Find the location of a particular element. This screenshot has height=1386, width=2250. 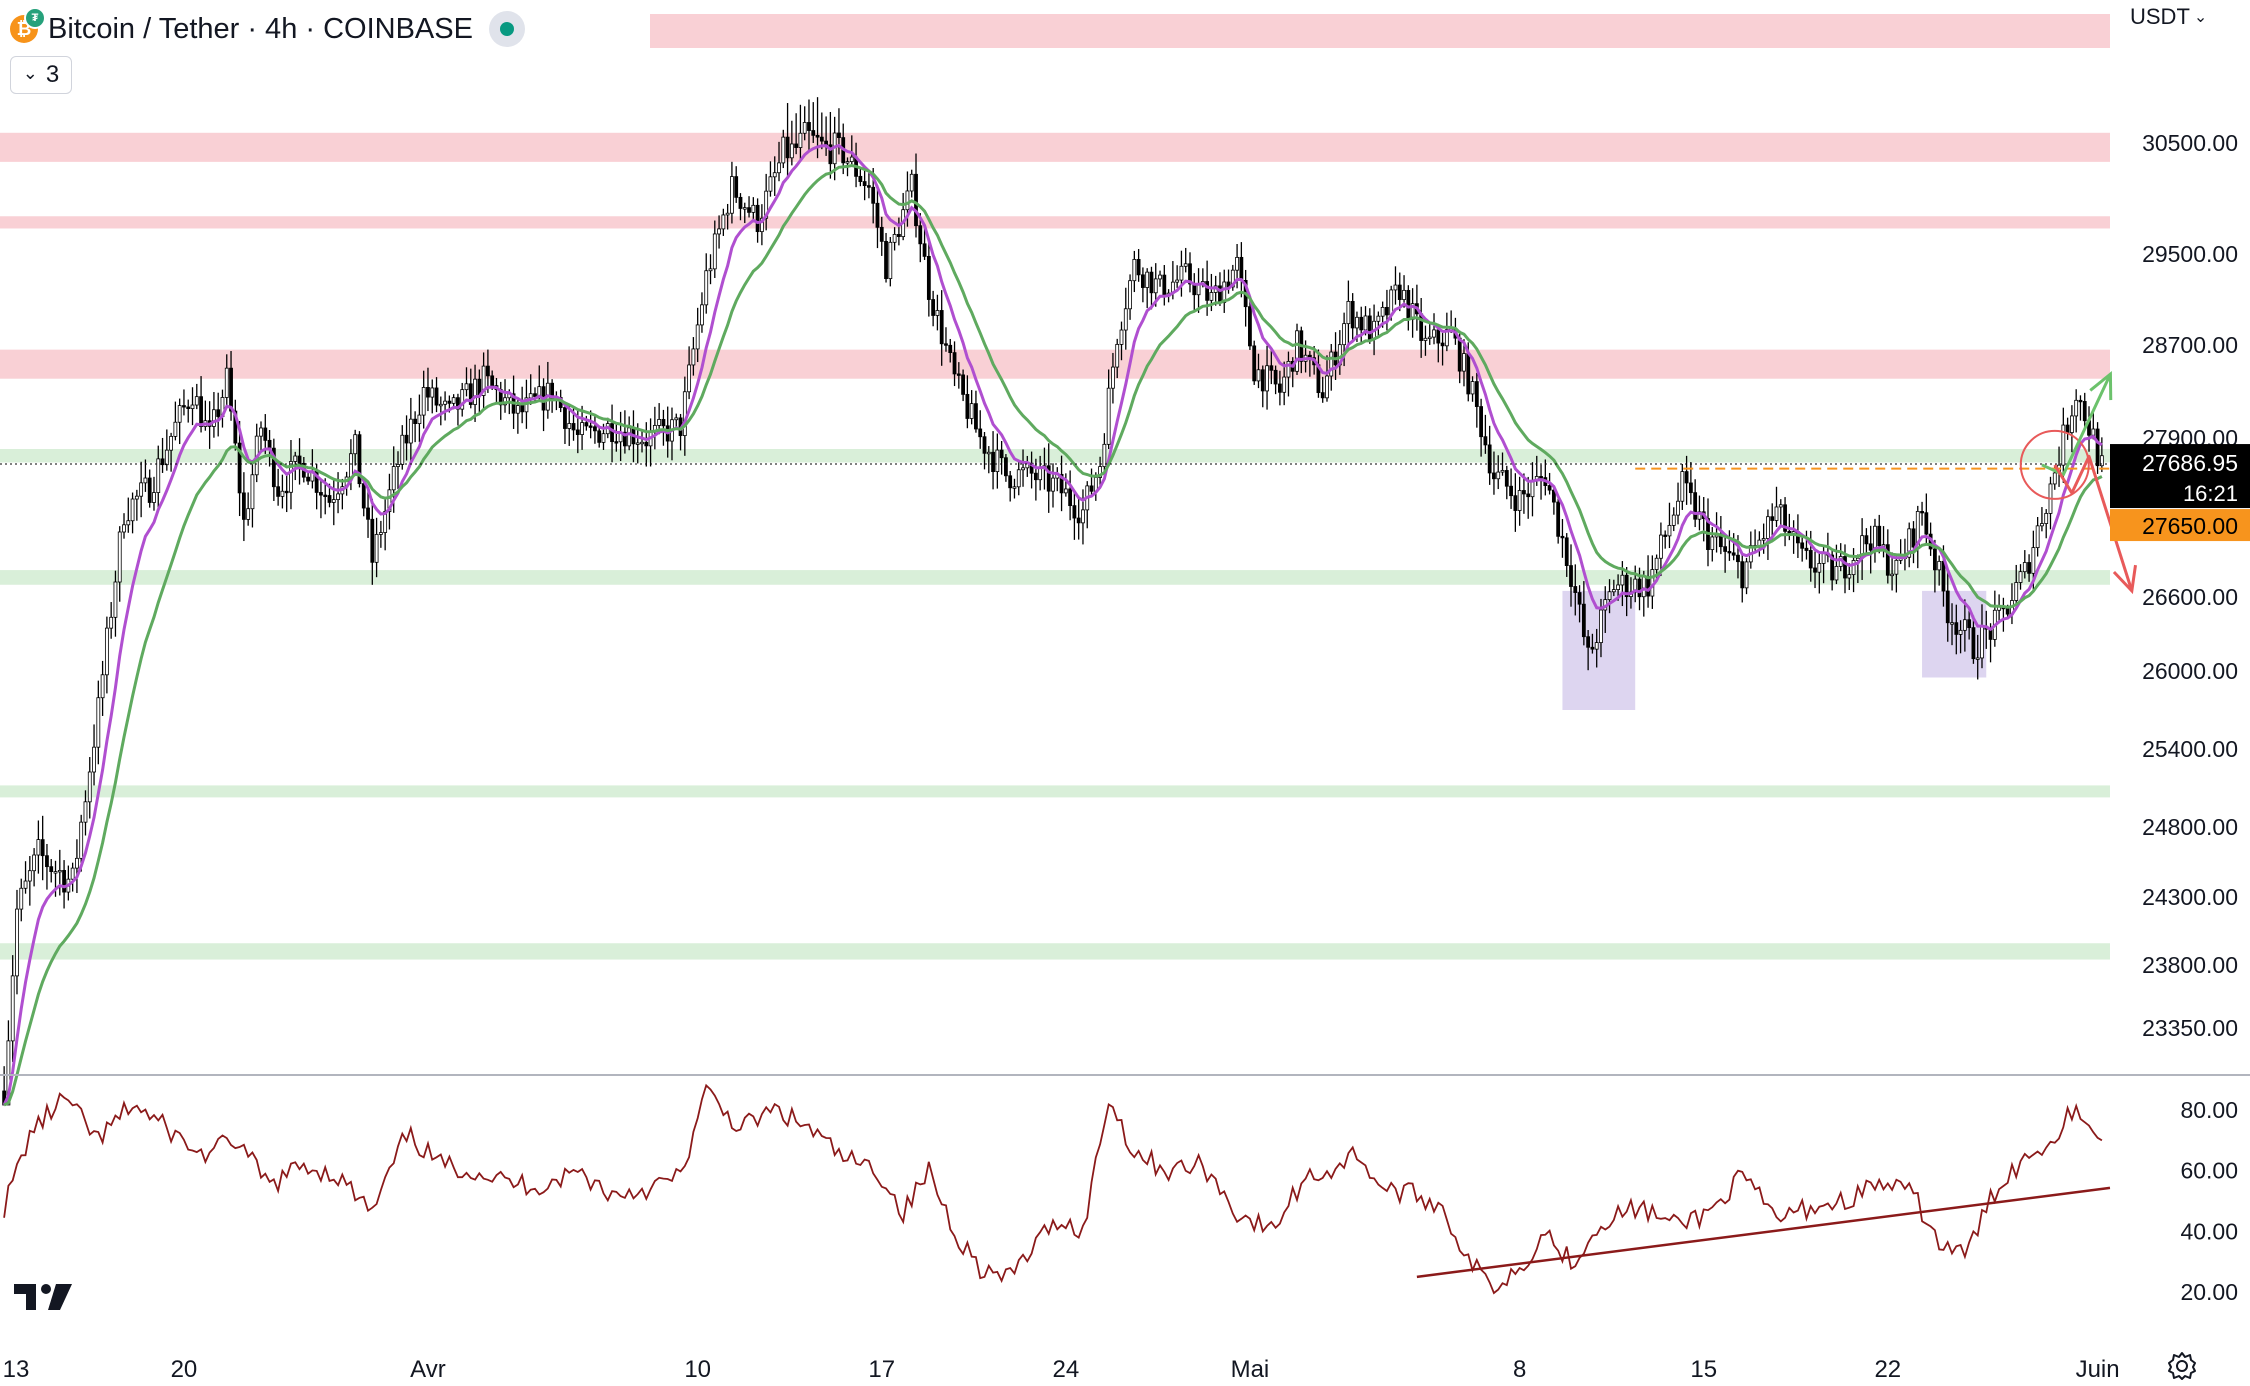

last-price-label: 27686.95 is located at coordinates (2190, 463).